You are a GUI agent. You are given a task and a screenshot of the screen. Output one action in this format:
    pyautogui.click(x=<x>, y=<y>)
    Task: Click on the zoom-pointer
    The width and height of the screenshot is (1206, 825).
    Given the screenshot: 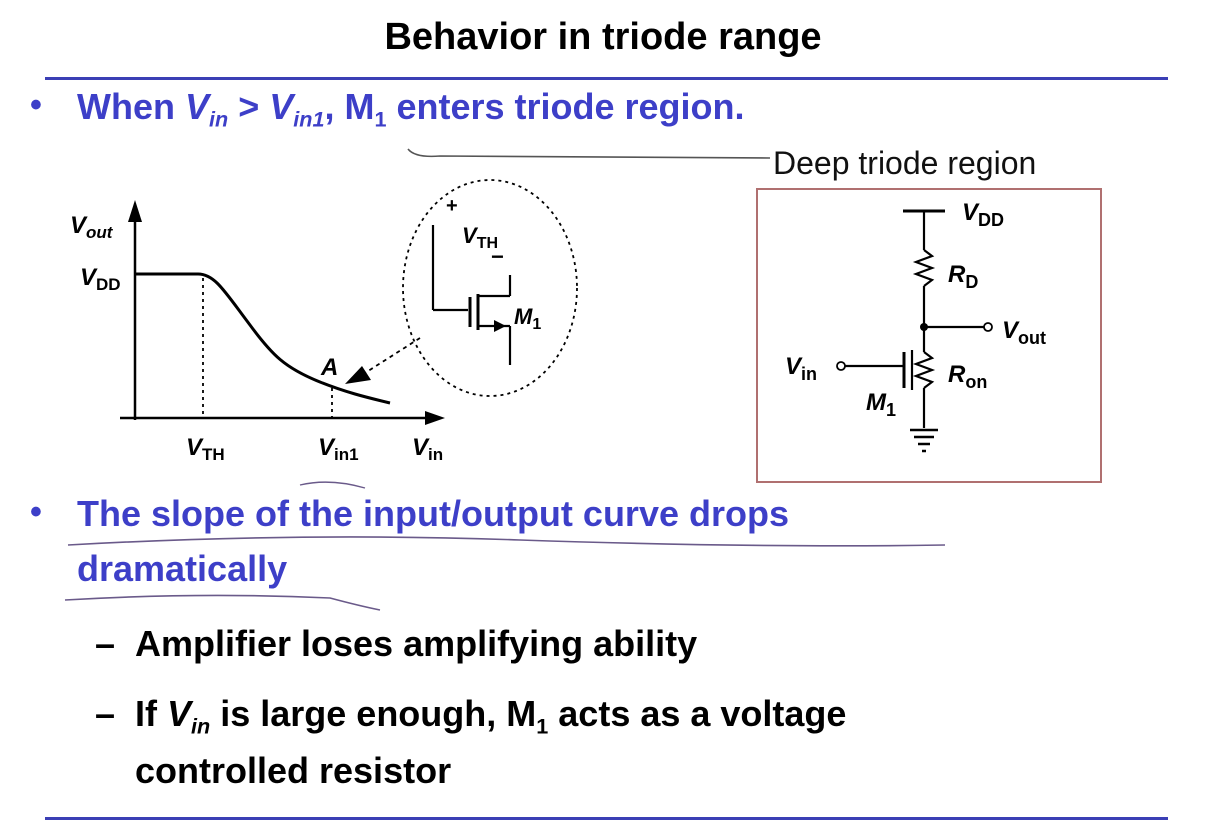 What is the action you would take?
    pyautogui.click(x=392, y=355)
    